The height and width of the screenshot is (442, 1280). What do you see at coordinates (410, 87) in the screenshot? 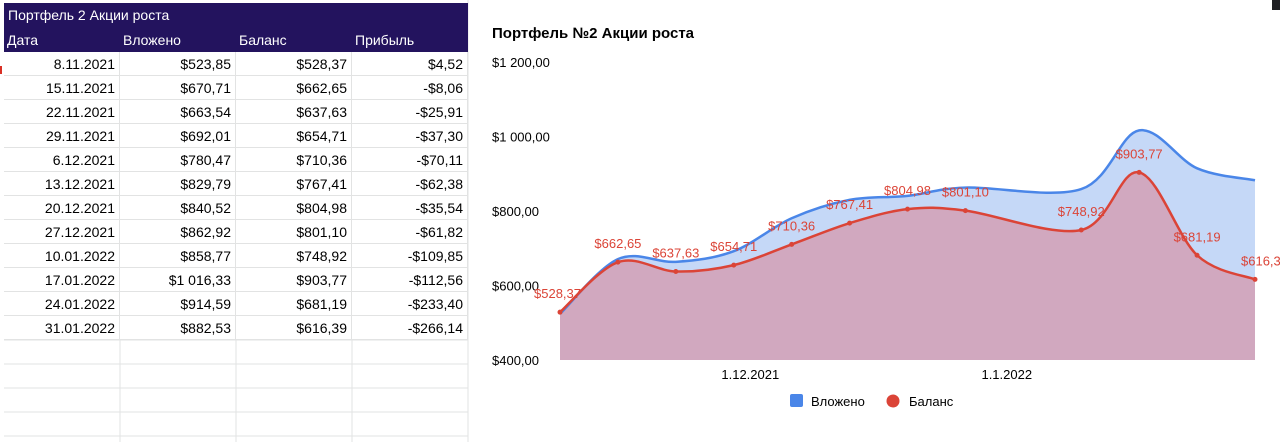
I see `table-cell: -$8,06` at bounding box center [410, 87].